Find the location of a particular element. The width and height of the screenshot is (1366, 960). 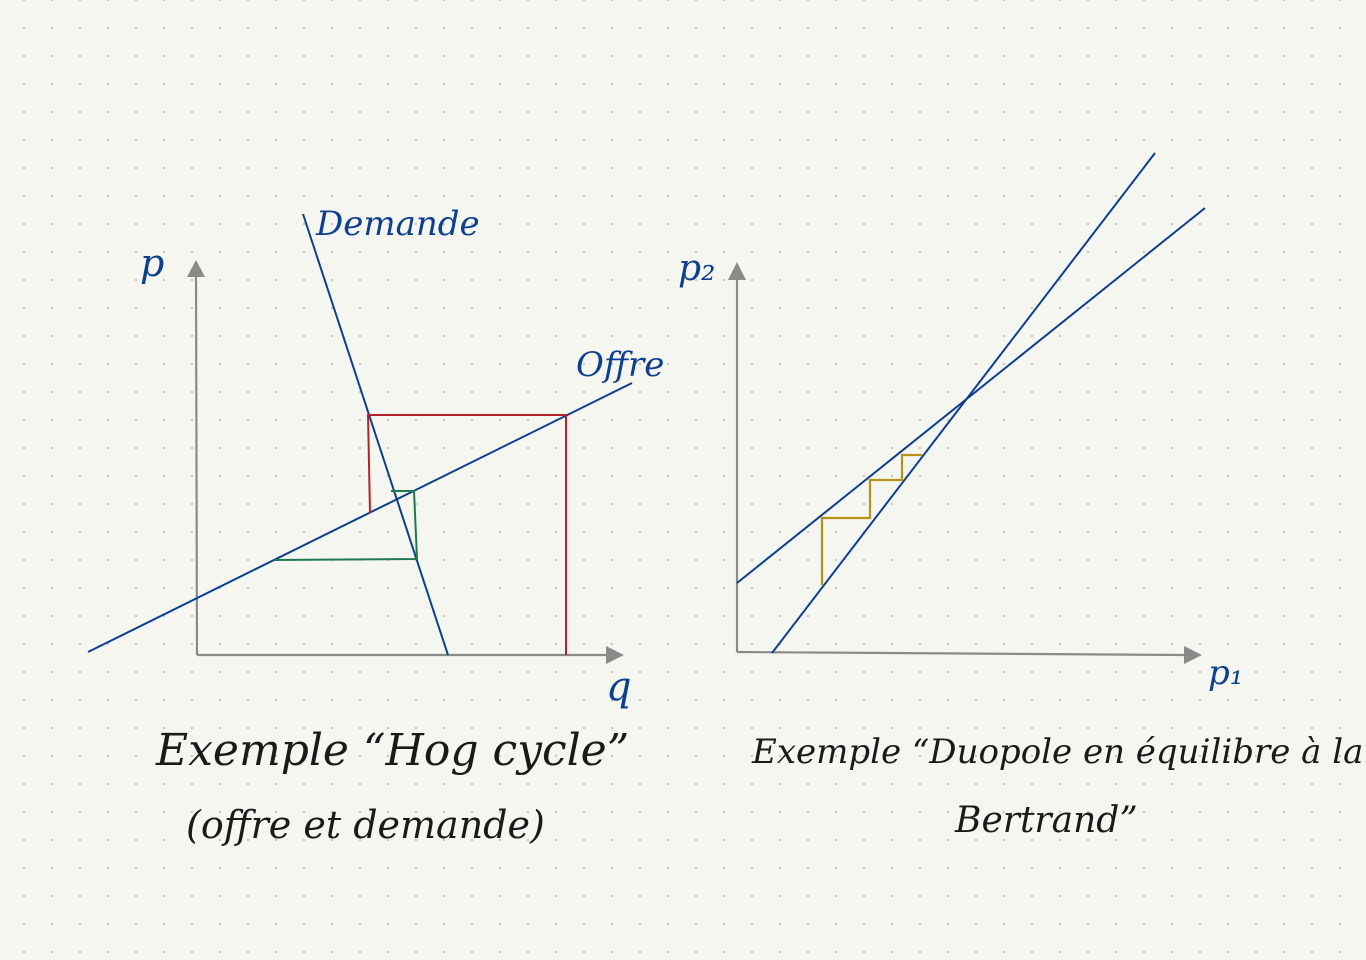

p-axis-label: p is located at coordinates (152, 263).